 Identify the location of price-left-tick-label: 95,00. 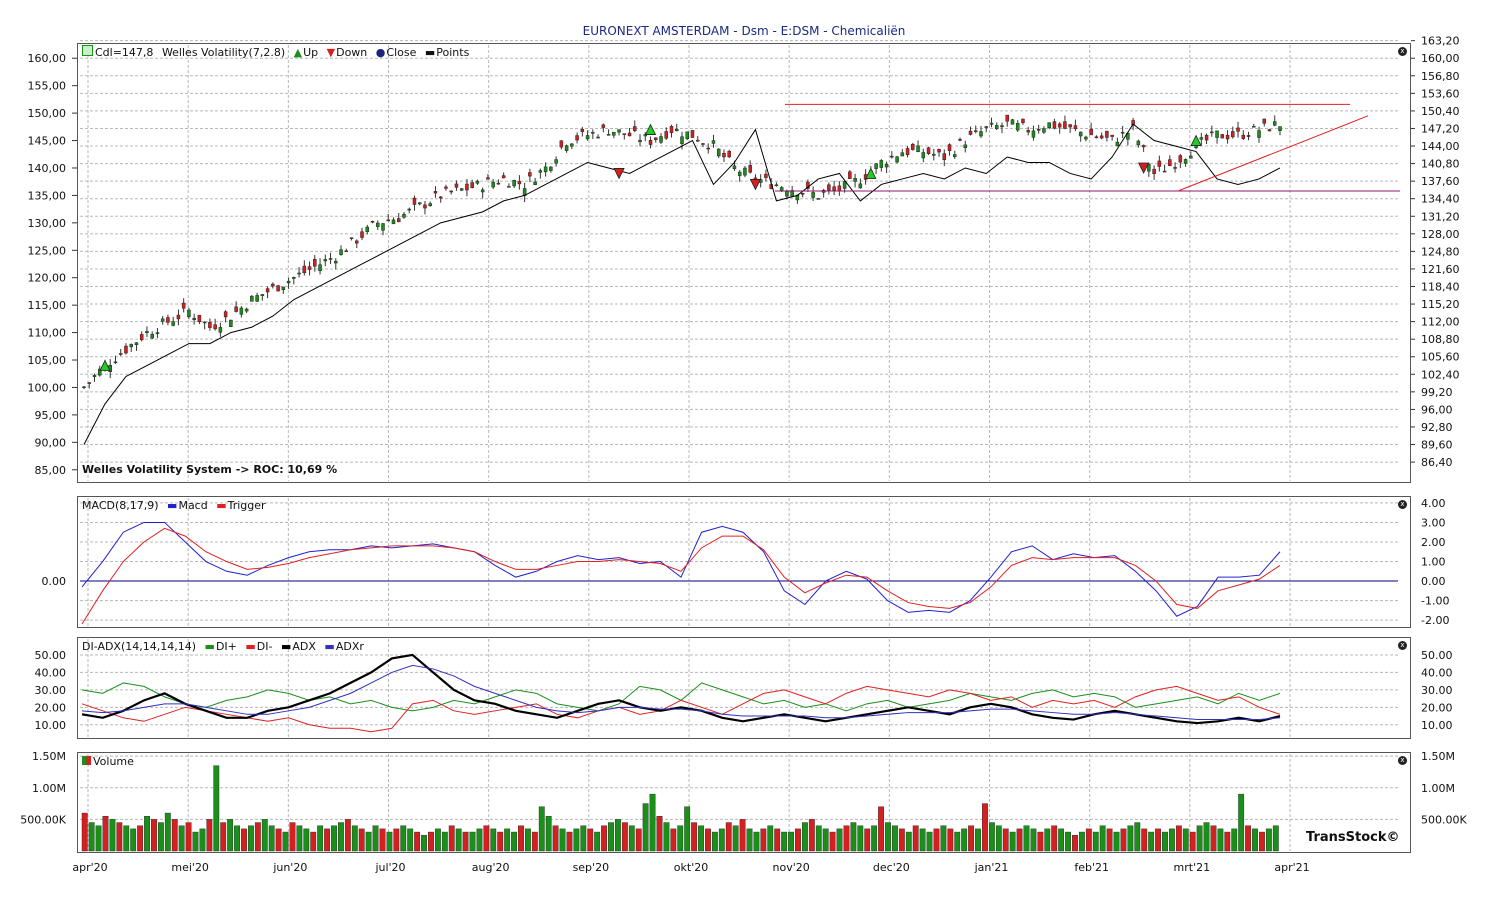
(51, 415).